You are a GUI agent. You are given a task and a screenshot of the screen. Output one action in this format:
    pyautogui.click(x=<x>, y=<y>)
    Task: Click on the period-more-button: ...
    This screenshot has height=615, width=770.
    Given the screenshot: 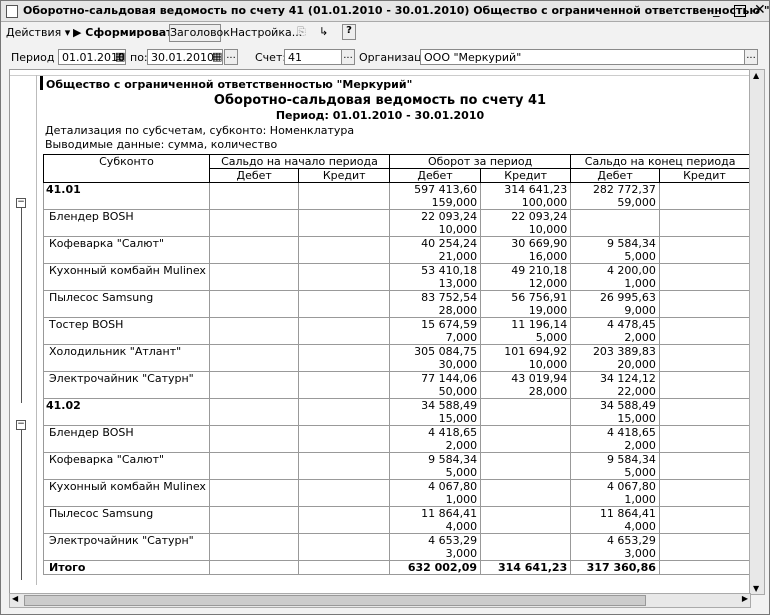 What is the action you would take?
    pyautogui.click(x=231, y=57)
    